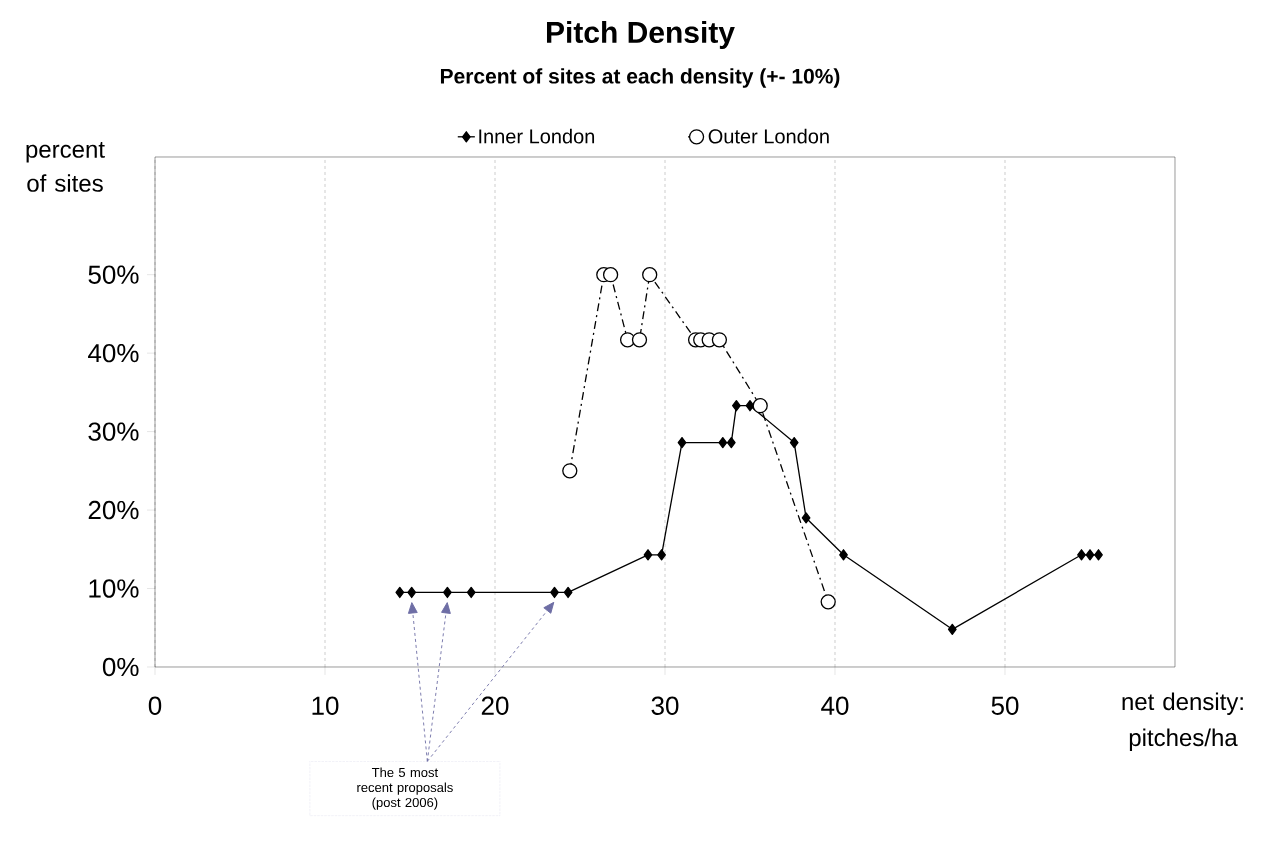  Describe the element at coordinates (640, 78) in the screenshot. I see `chart-subtitle: Percent of sites at each density (+- 10%)` at that location.